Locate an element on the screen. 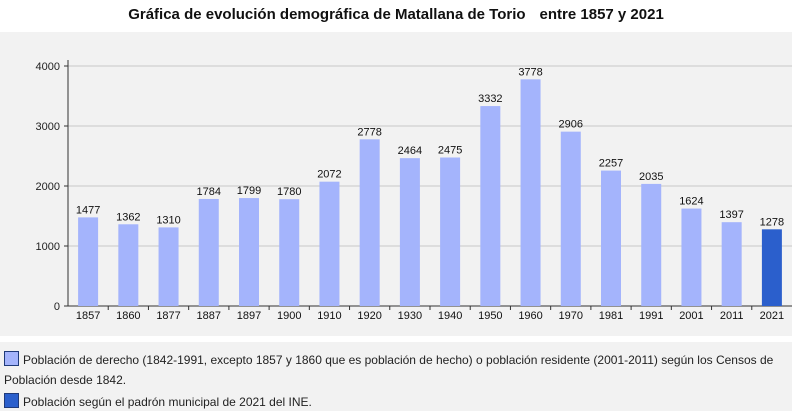  chart-title-range: entre 1857 y 2021 is located at coordinates (601, 14).